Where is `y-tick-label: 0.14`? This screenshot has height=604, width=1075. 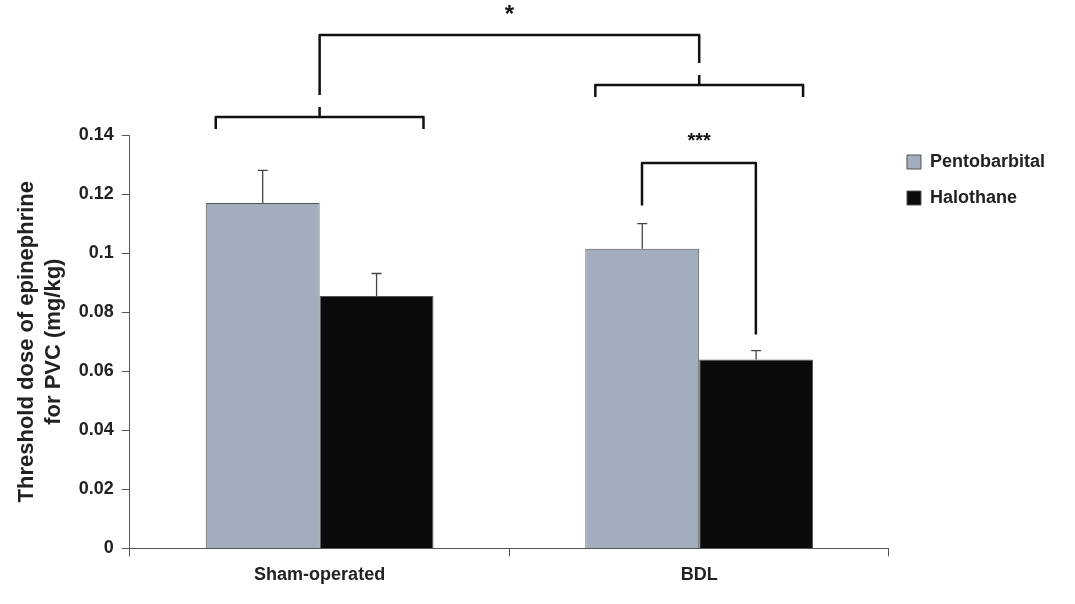 y-tick-label: 0.14 is located at coordinates (96, 133).